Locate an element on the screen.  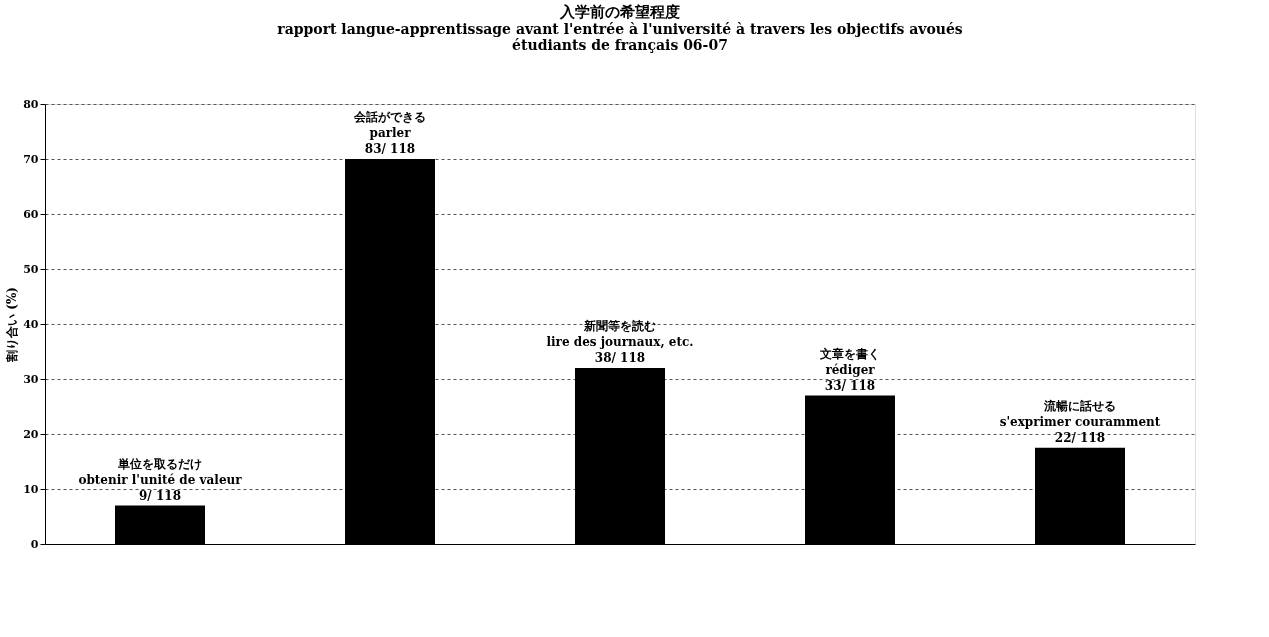
chart-subtitle: rapport langue-apprentissage avant l'entrée à l'université à travers les objectifs avoués étudiants de français 06-07 is located at coordinates (620, 37).